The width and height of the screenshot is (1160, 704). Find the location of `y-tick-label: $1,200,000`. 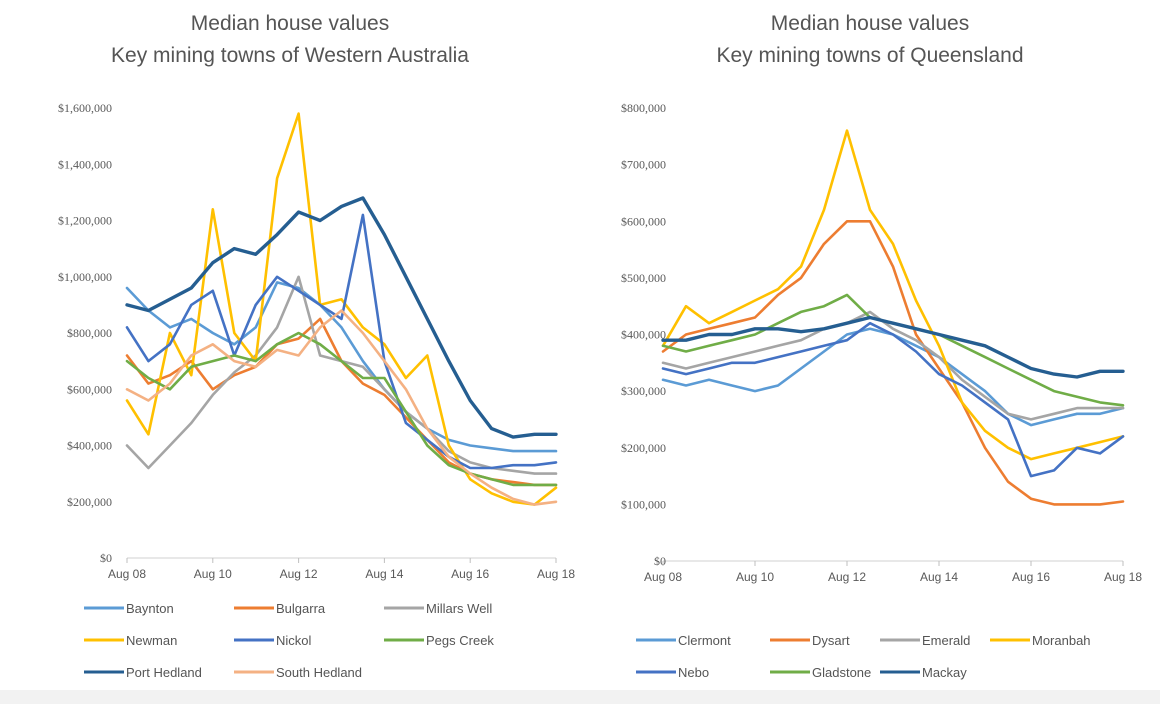

y-tick-label: $1,200,000 is located at coordinates (85, 221).